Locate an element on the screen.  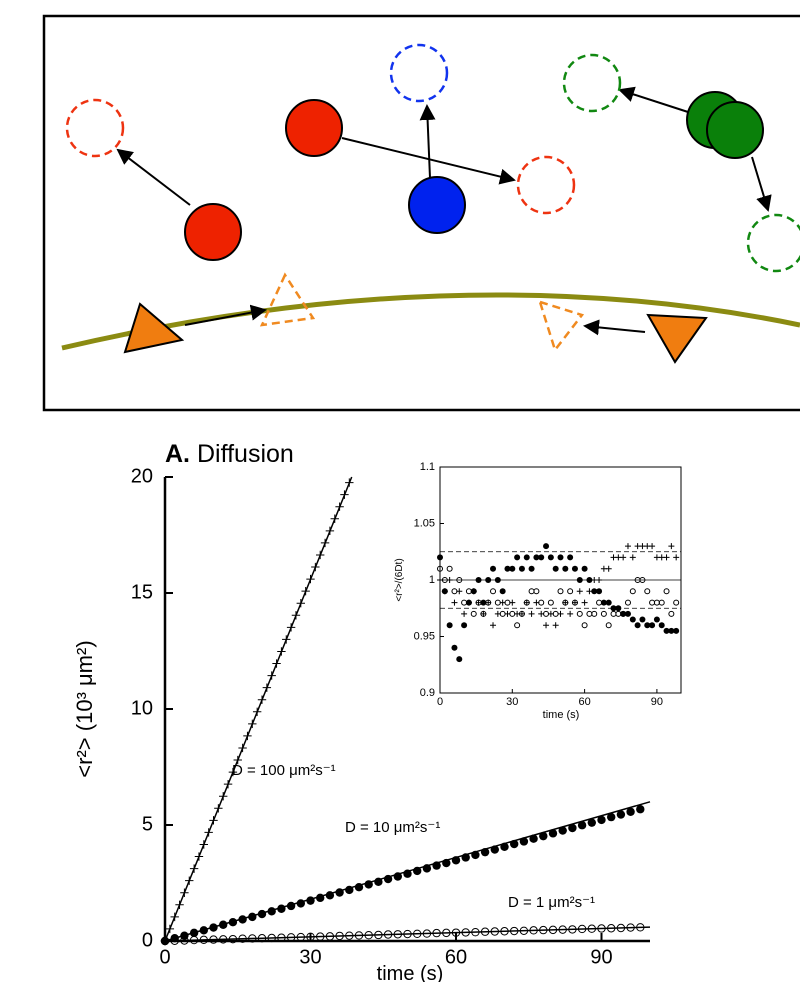
membrane-curve is located at coordinates (430, 321).